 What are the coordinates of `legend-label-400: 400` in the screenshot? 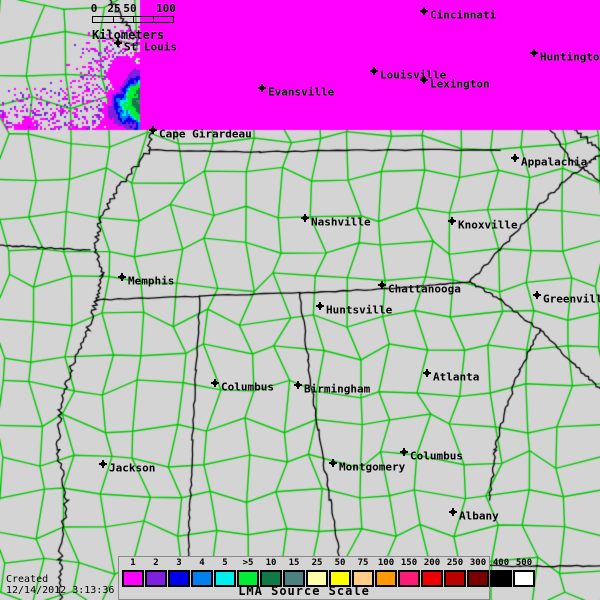 It's located at (501, 563).